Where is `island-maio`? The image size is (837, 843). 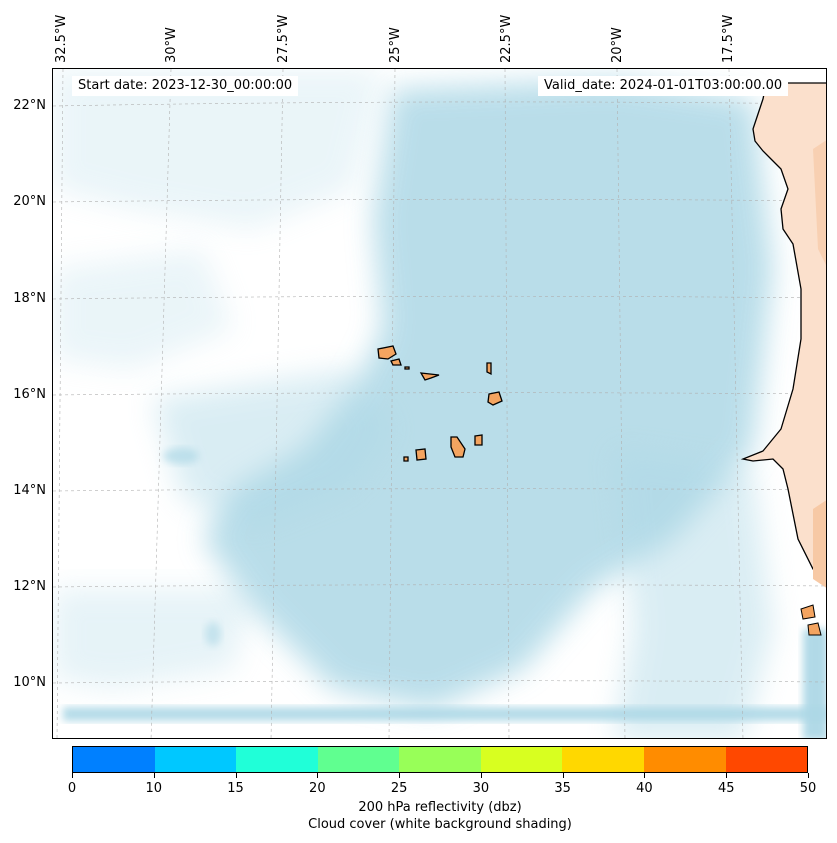
island-maio is located at coordinates (478, 440).